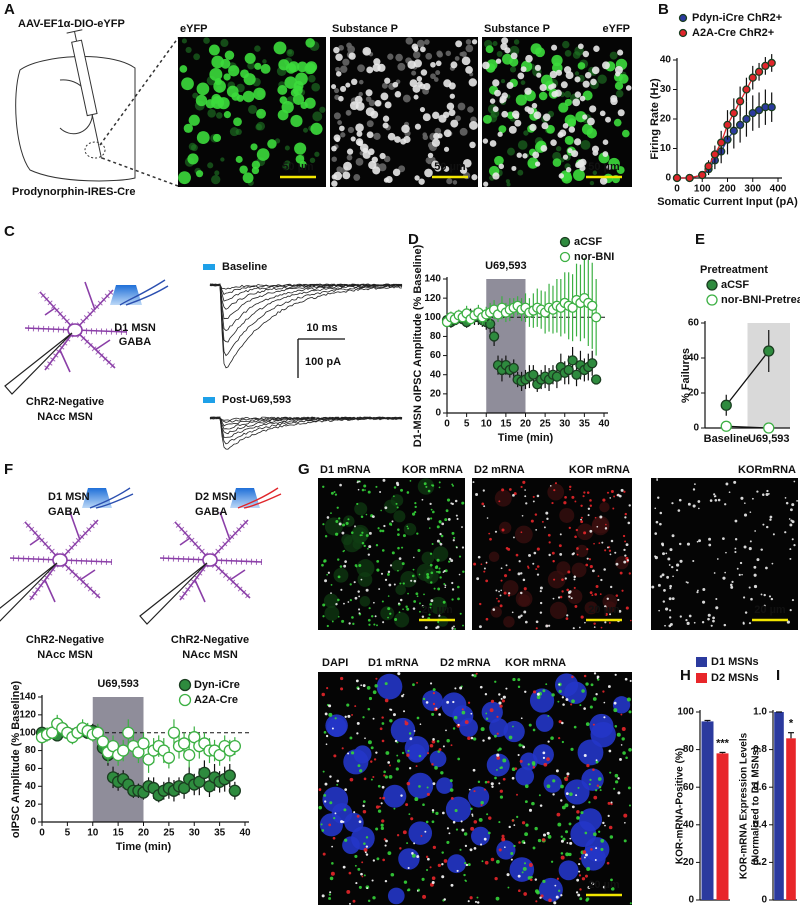 The image size is (800, 909). Describe the element at coordinates (694, 358) in the screenshot. I see `y-tick-label: 40` at that location.